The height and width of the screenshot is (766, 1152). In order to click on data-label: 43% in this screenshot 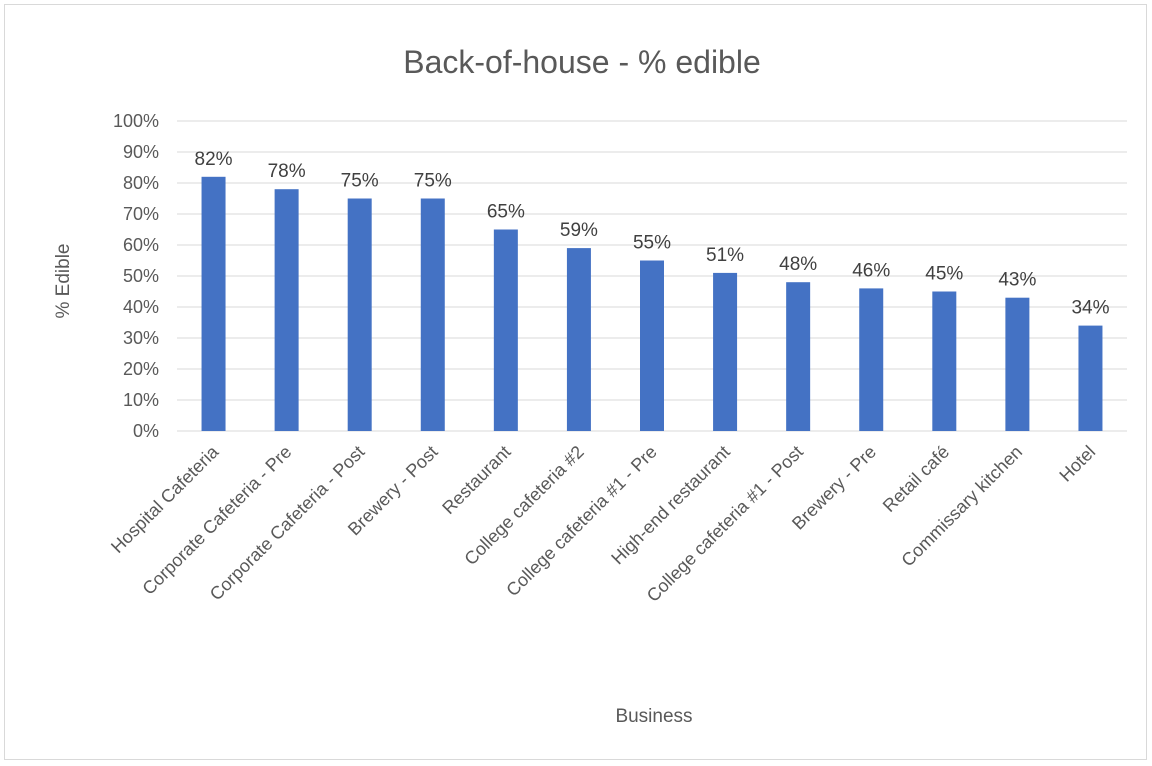, I will do `click(1017, 280)`.